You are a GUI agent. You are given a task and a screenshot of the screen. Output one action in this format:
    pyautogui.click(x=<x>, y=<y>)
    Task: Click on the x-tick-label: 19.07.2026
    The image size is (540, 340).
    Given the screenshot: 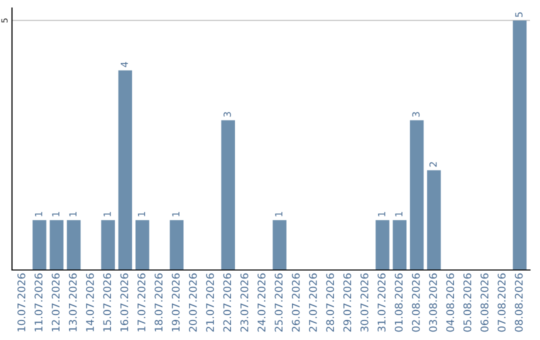 What is the action you would take?
    pyautogui.click(x=176, y=302)
    